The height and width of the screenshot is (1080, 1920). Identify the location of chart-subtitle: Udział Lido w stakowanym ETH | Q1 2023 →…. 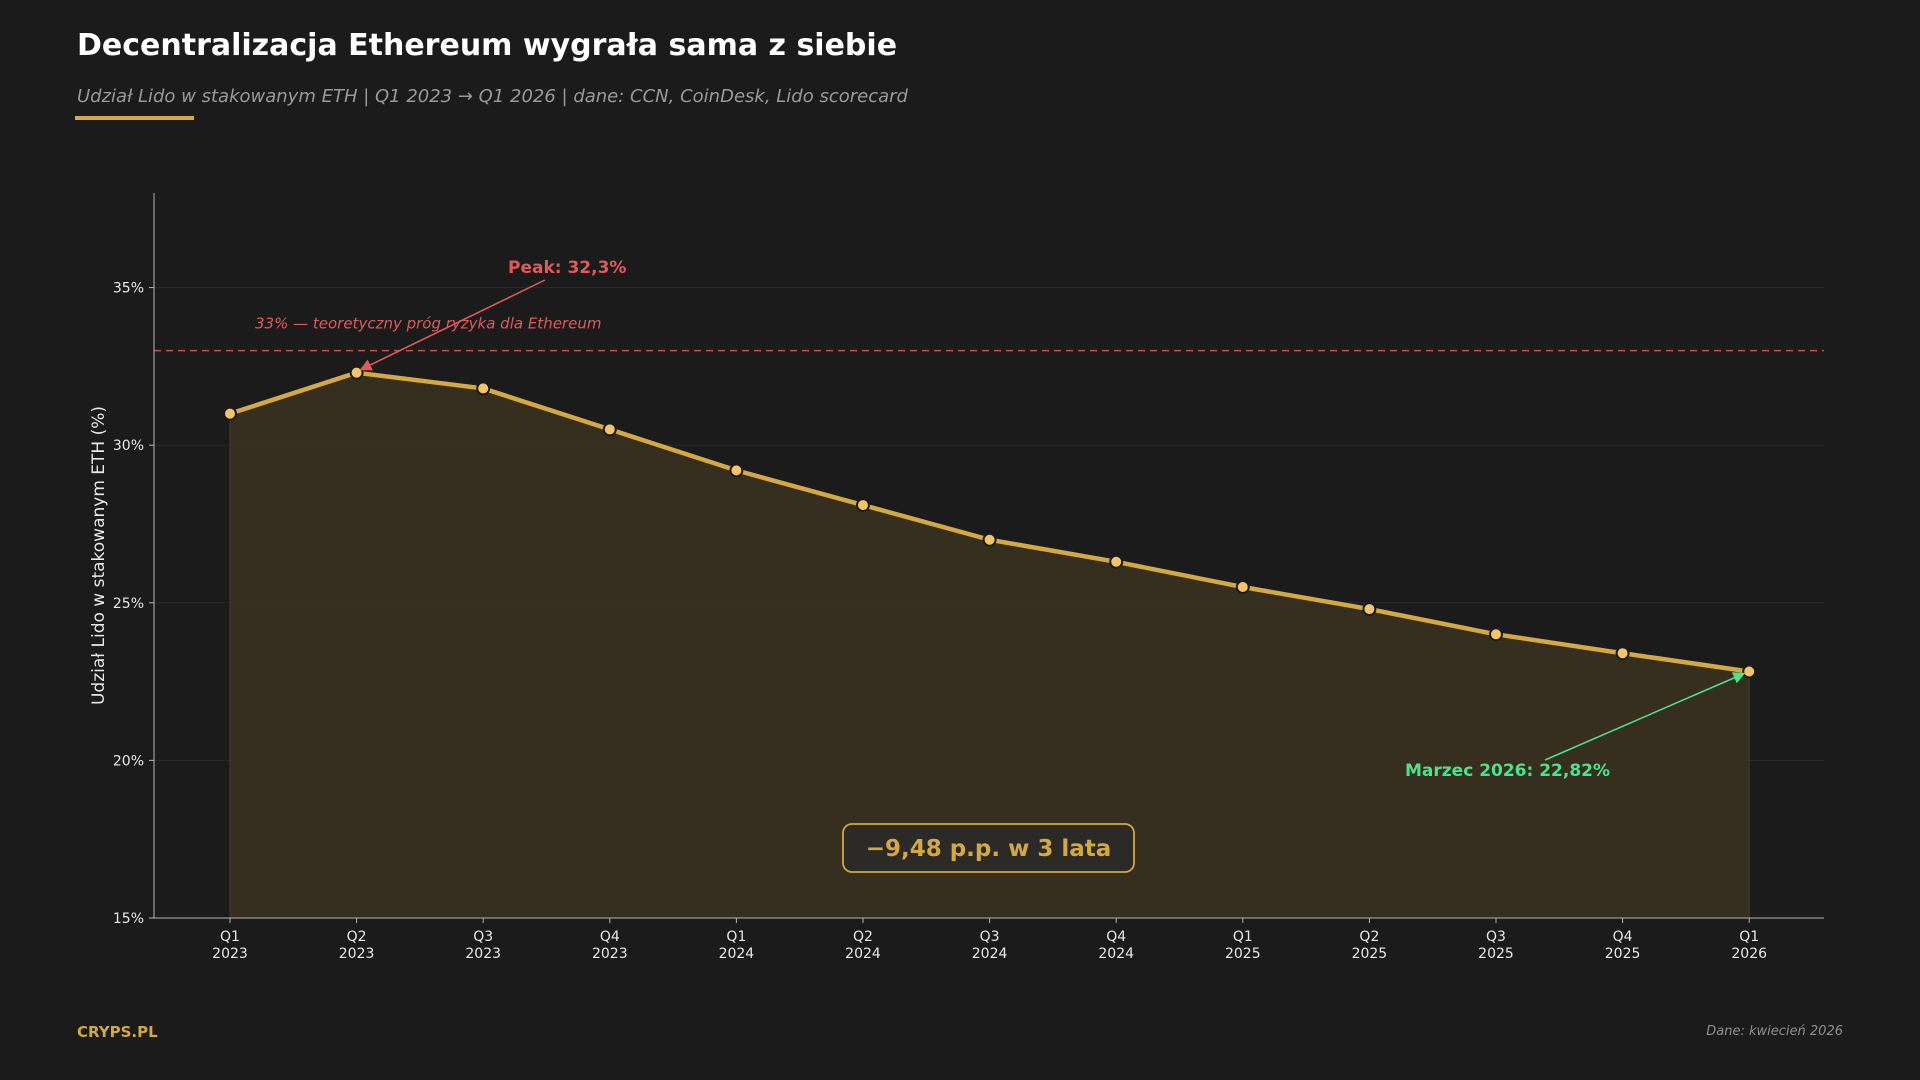
(492, 96).